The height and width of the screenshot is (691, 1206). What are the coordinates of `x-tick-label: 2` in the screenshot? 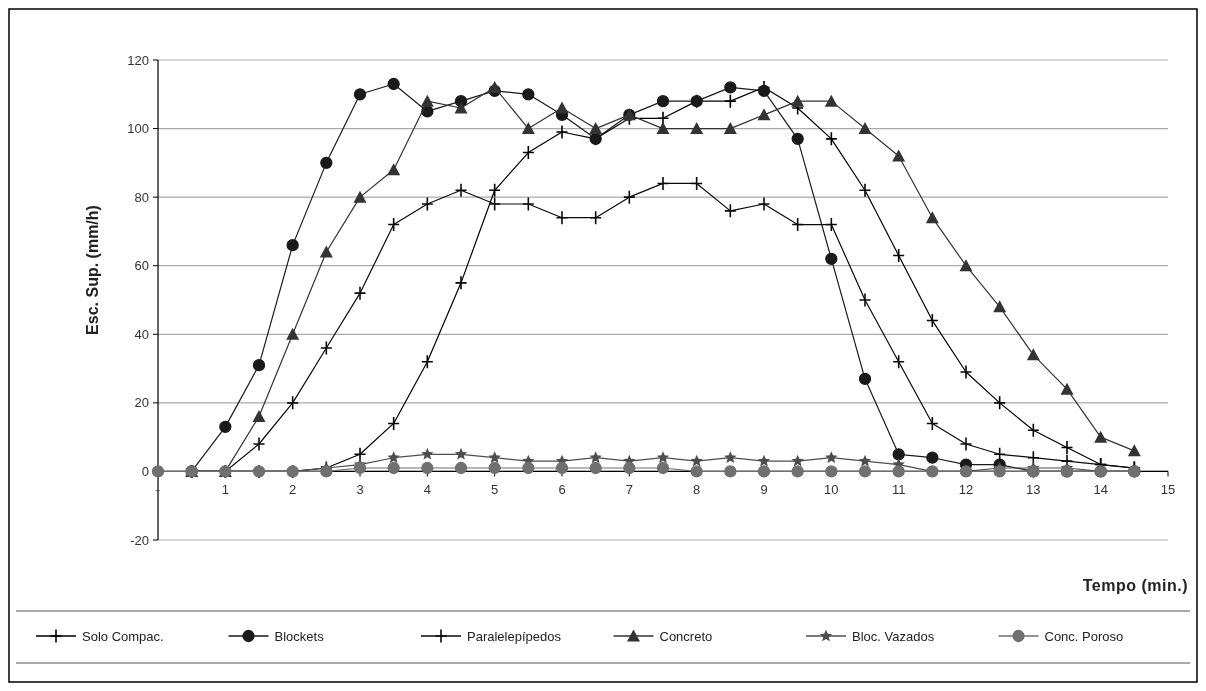 It's located at (293, 490).